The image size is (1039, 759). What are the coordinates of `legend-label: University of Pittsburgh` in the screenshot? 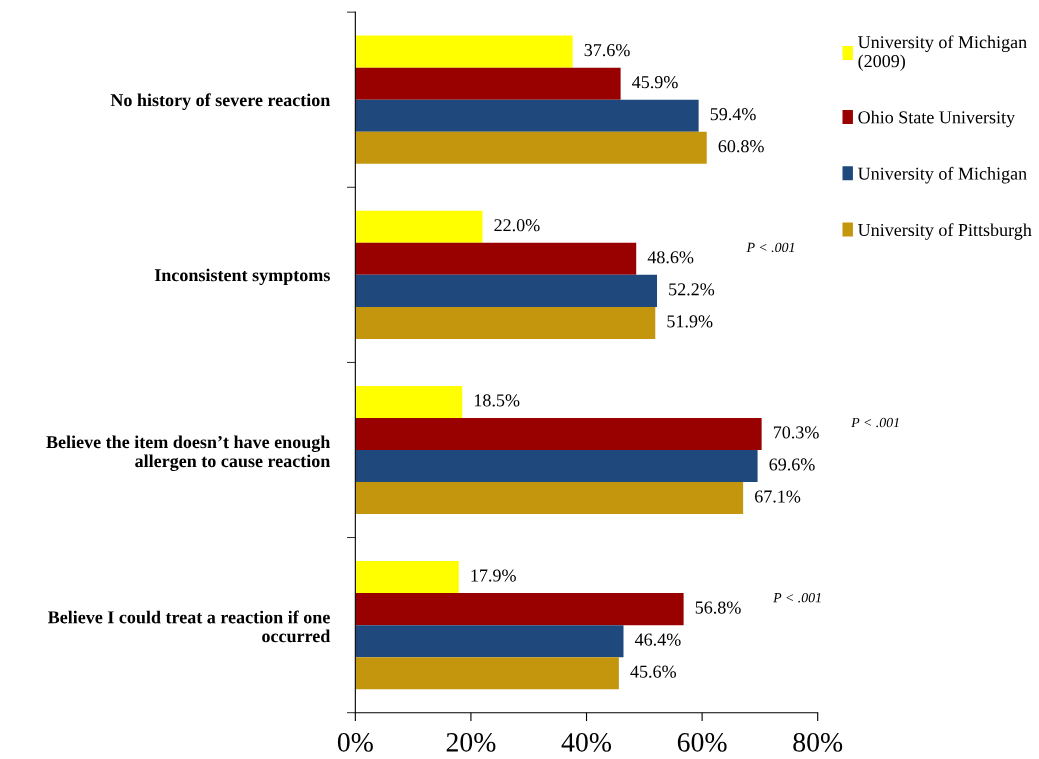 It's located at (945, 231).